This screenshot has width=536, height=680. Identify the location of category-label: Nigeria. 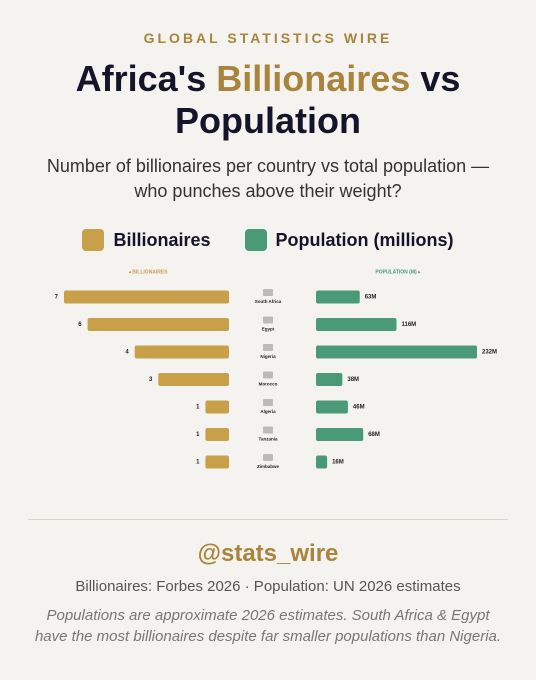
(268, 356).